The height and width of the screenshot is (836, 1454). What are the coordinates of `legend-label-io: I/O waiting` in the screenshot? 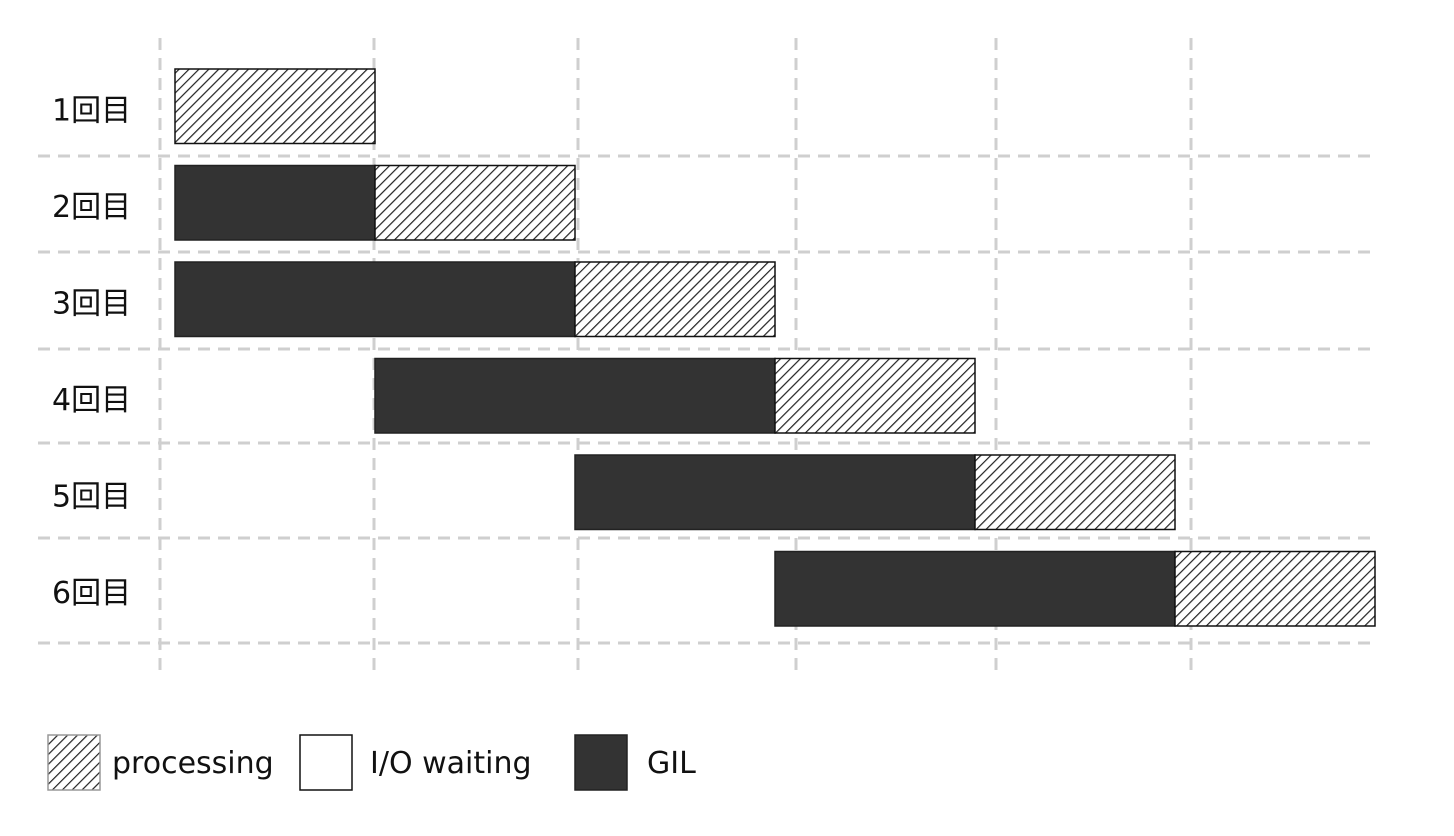 It's located at (451, 763).